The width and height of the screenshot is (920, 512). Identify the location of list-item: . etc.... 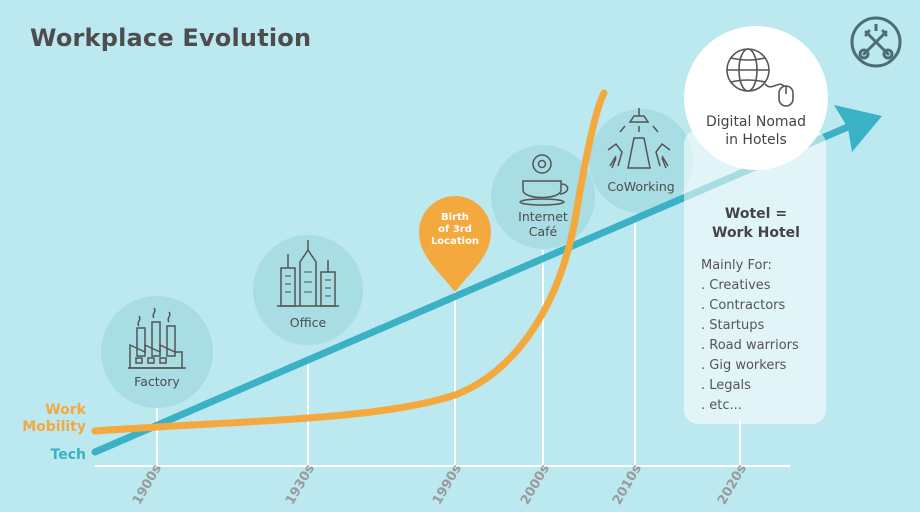
(721, 405).